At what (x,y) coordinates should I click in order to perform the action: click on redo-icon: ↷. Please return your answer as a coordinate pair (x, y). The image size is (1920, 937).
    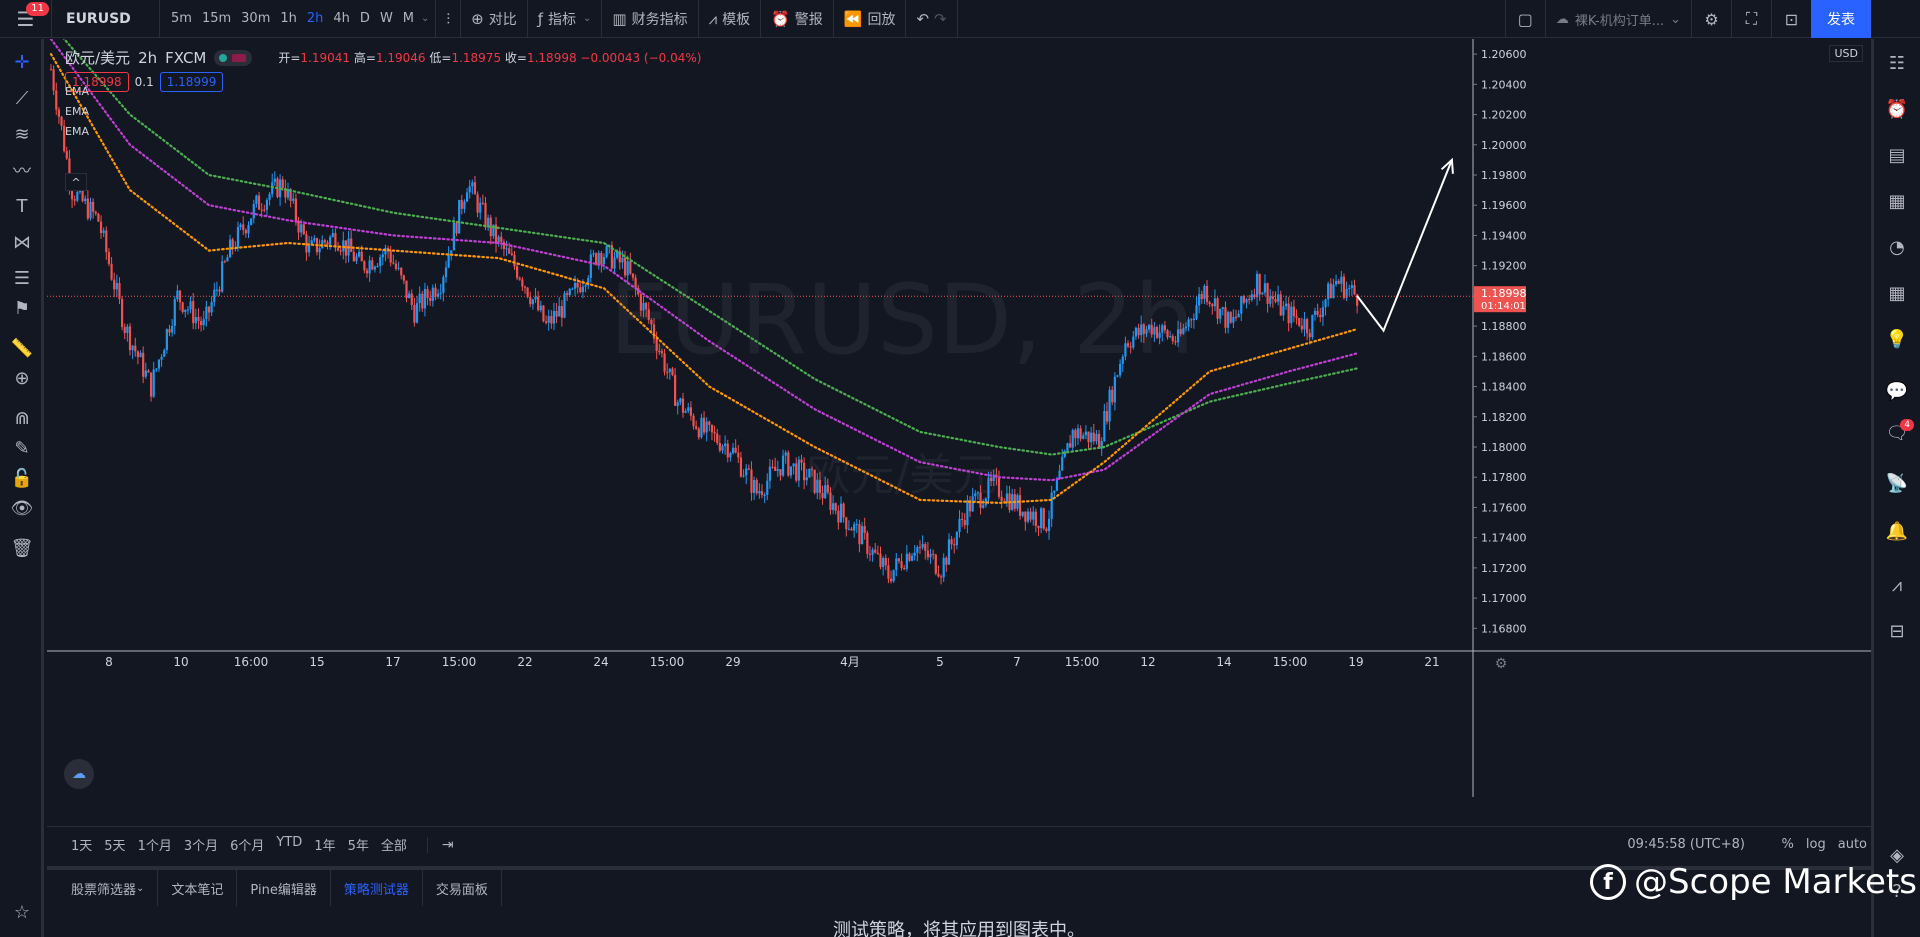
    Looking at the image, I should click on (940, 18).